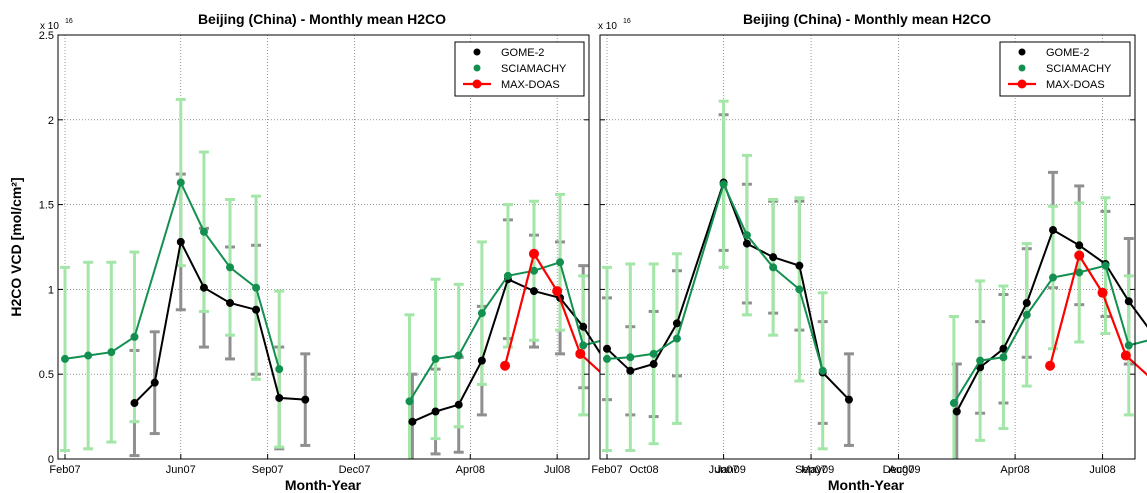 Image resolution: width=1147 pixels, height=493 pixels. What do you see at coordinates (46, 36) in the screenshot?
I see `y-tick-label: 2.5` at bounding box center [46, 36].